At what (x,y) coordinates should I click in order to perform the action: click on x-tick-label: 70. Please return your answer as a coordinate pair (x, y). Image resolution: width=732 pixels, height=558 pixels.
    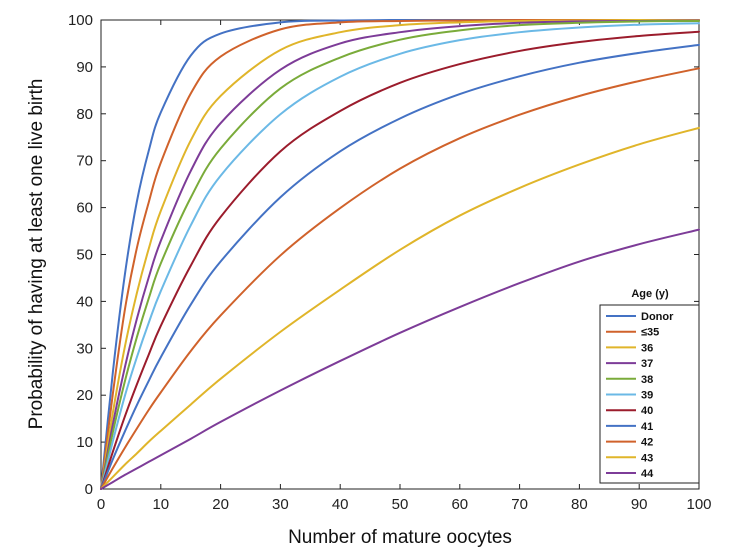
    Looking at the image, I should click on (519, 504).